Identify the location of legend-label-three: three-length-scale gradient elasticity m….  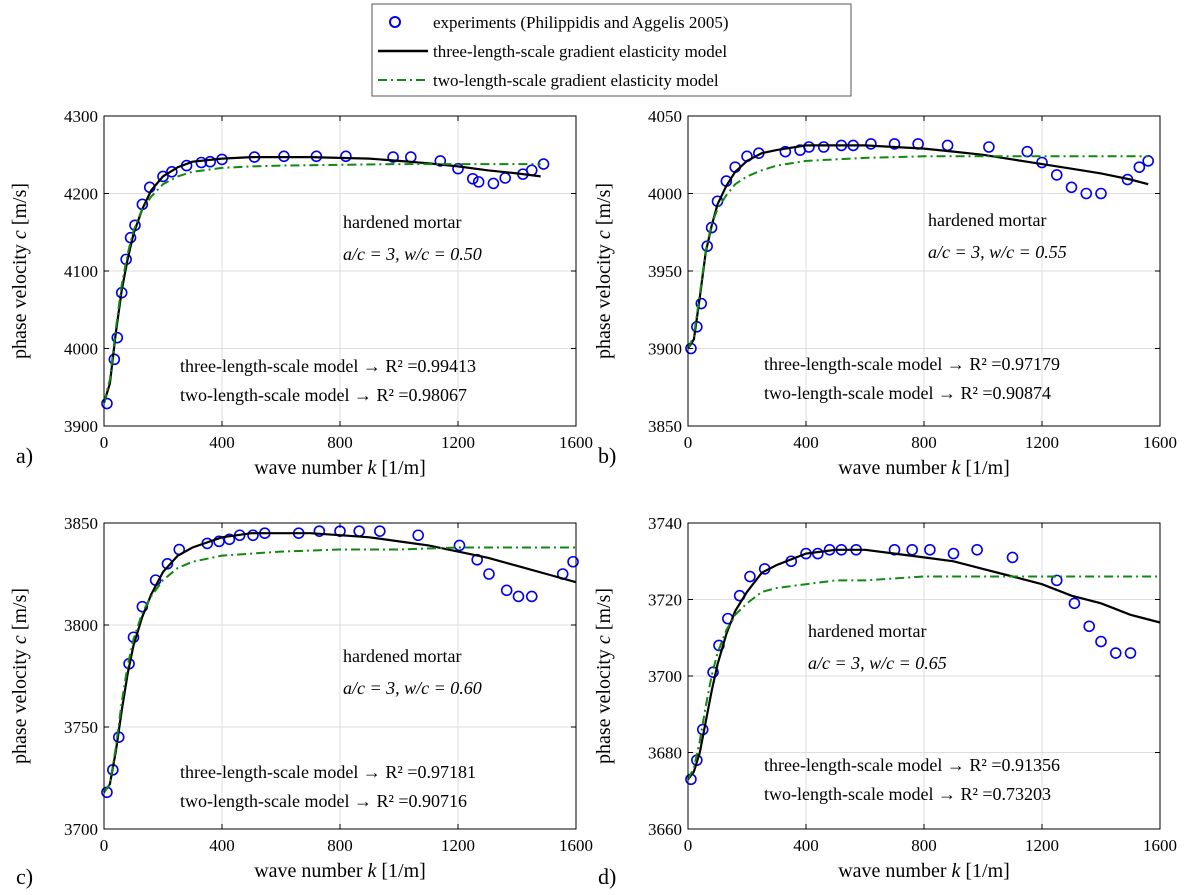
(580, 51).